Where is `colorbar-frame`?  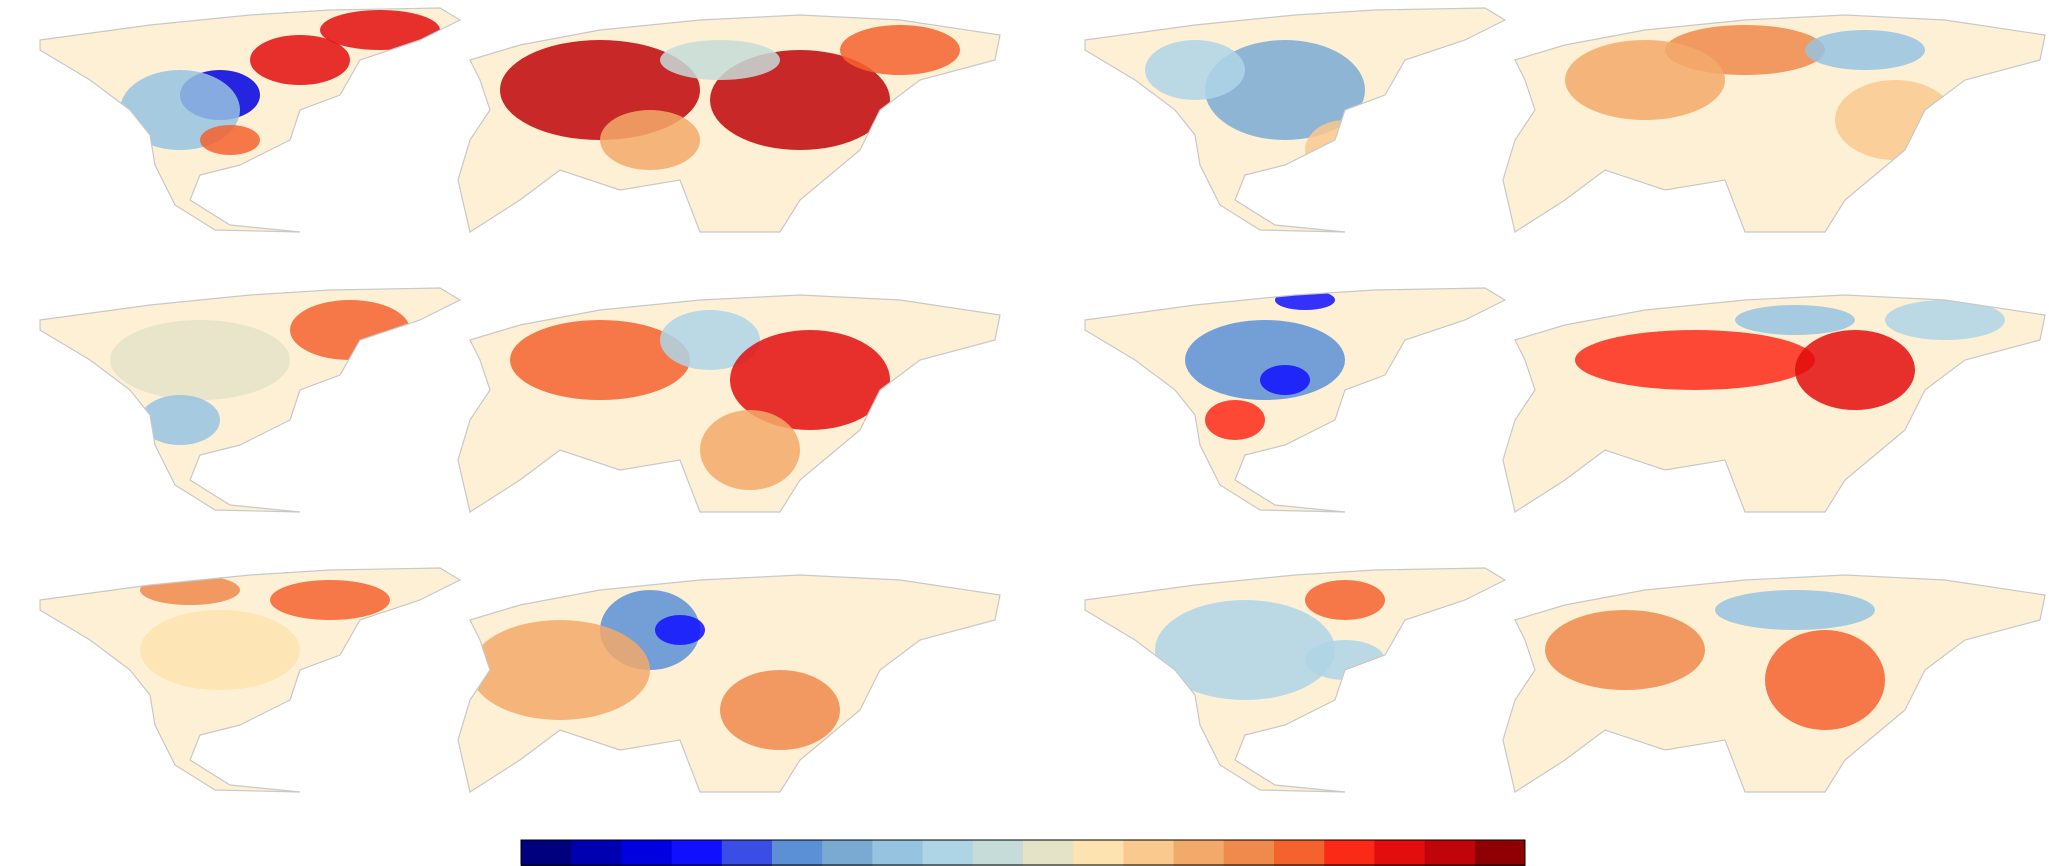
colorbar-frame is located at coordinates (1023, 852).